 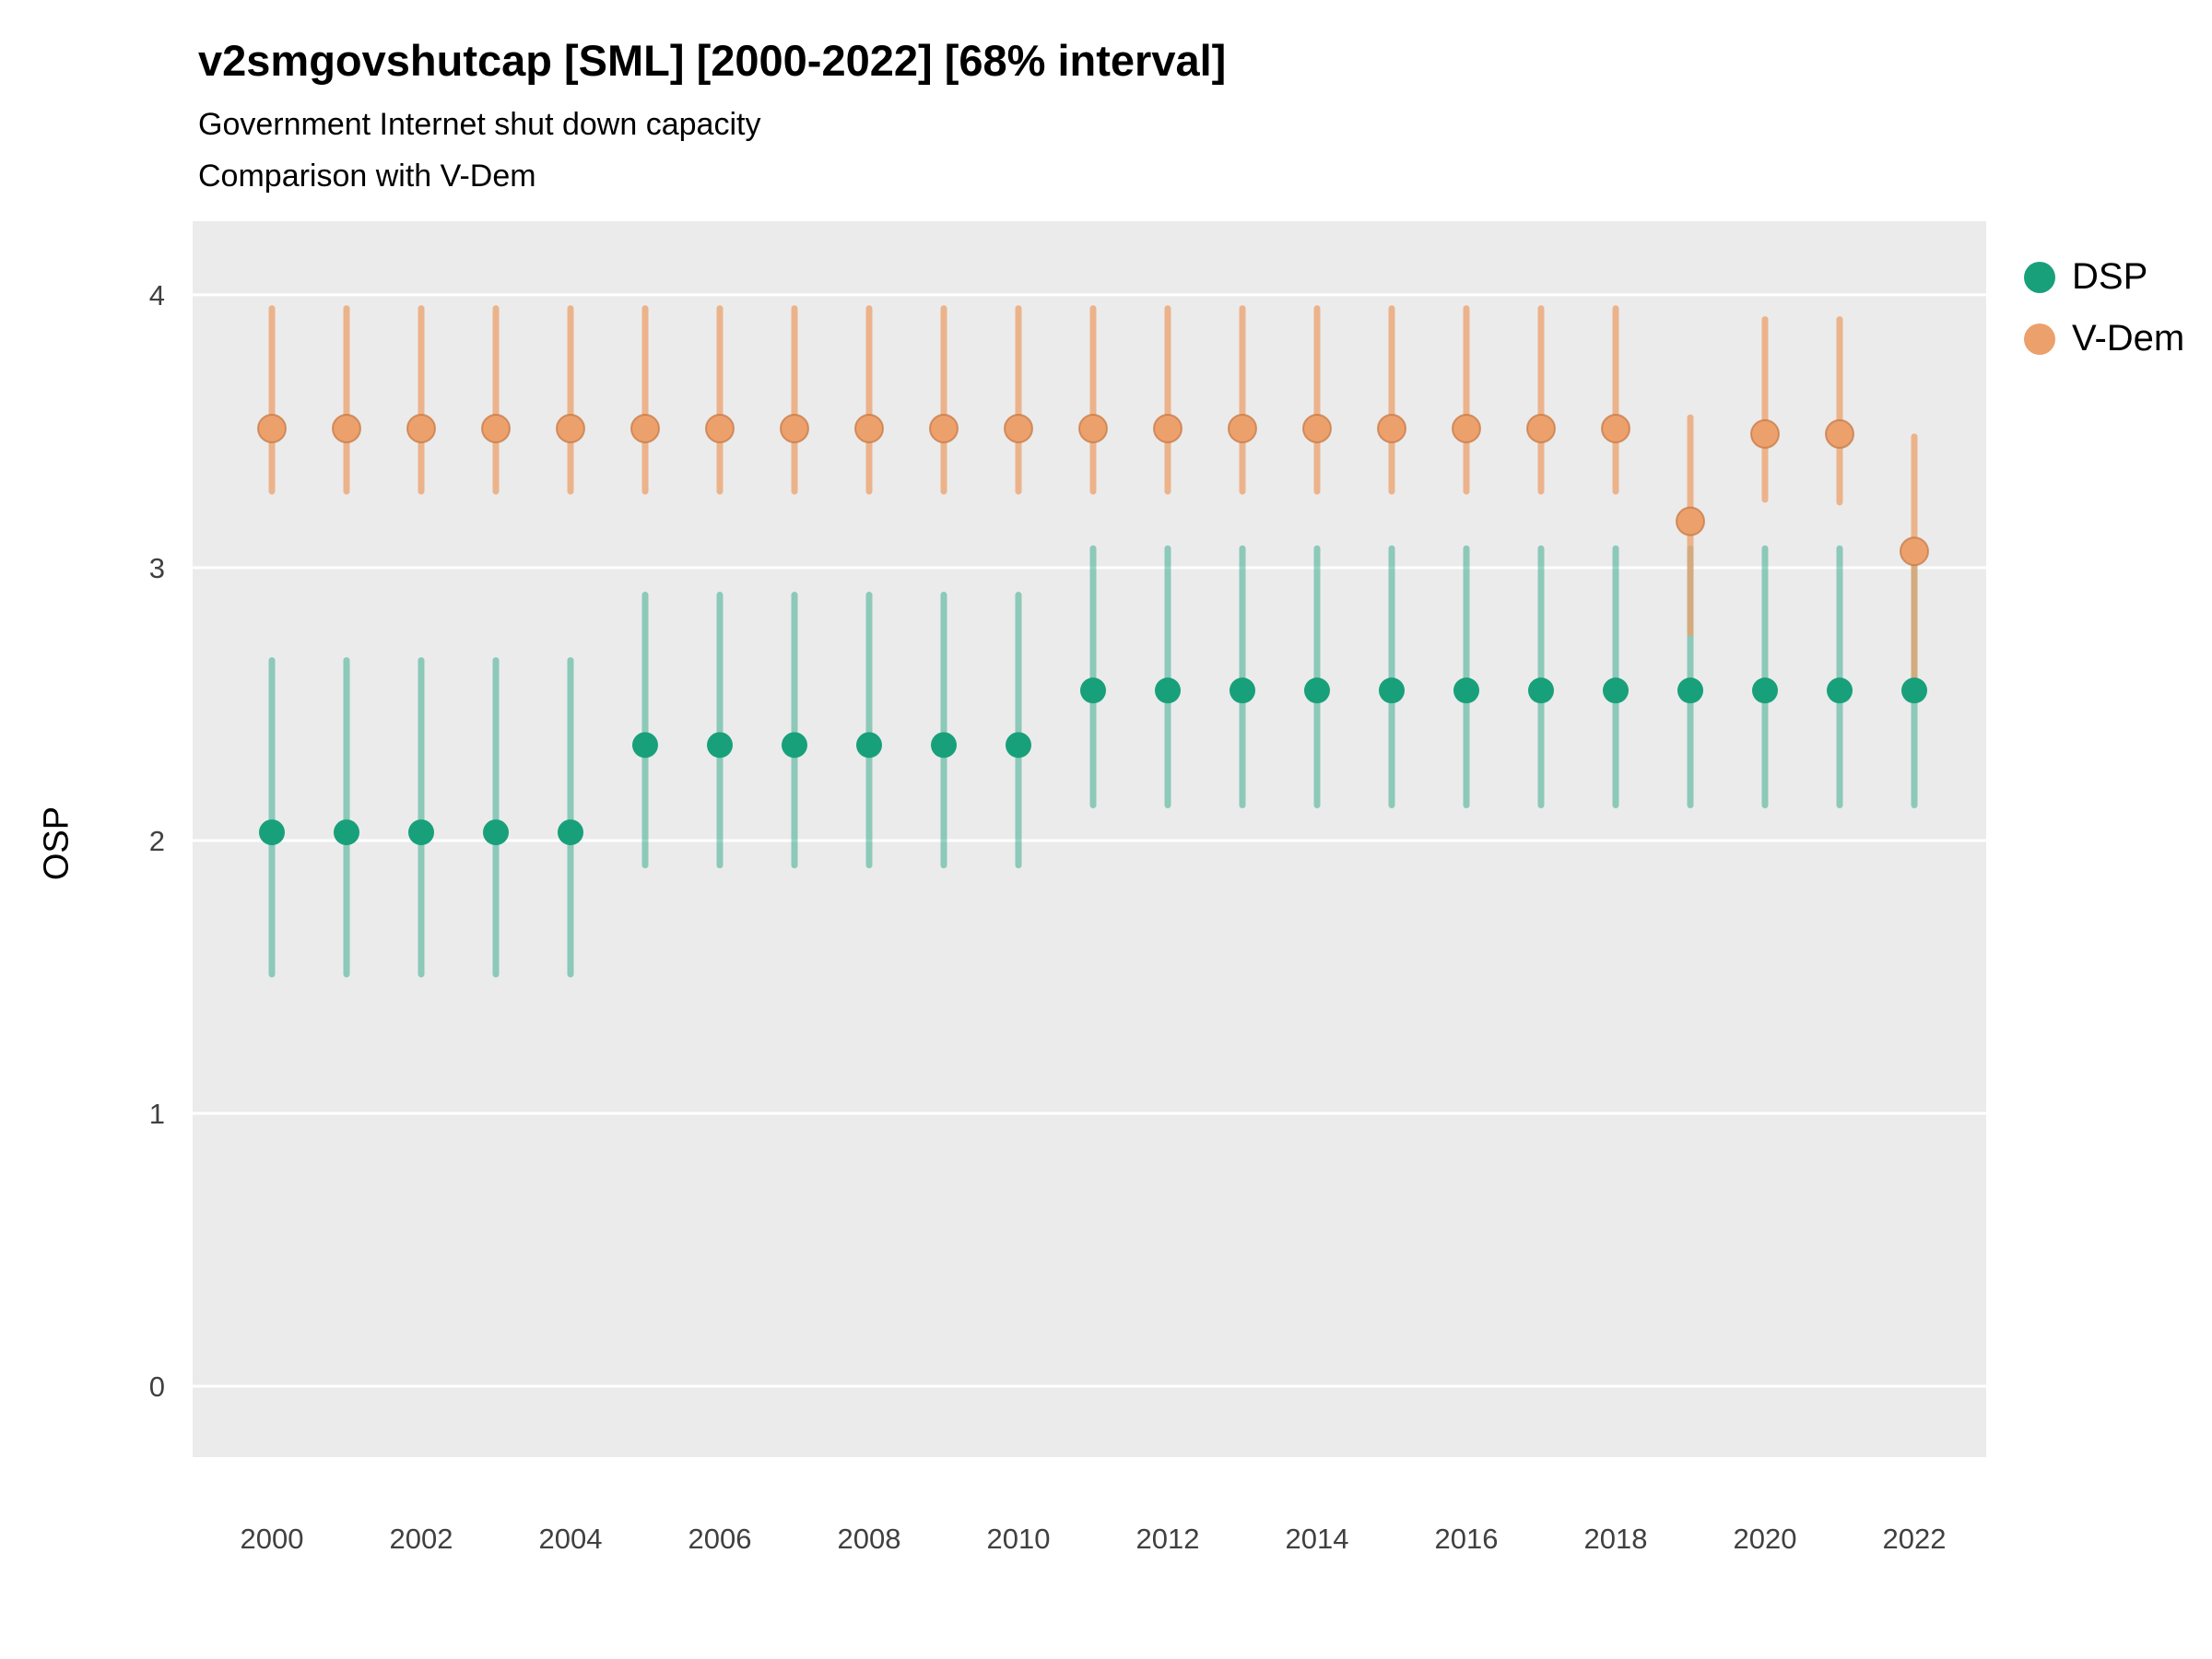 What do you see at coordinates (2110, 276) in the screenshot?
I see `legend-label-dsp: DSP` at bounding box center [2110, 276].